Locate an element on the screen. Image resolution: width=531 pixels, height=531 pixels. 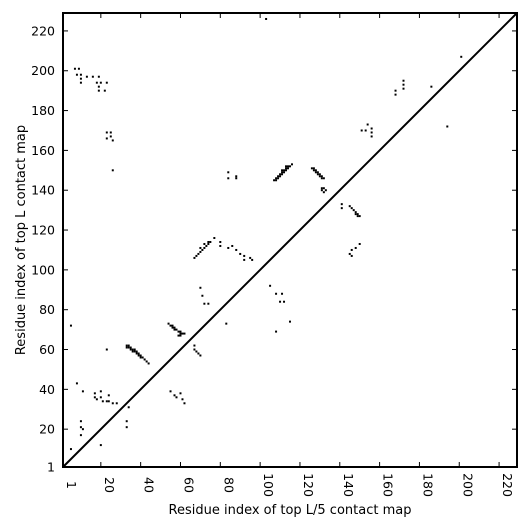
y-tick-label: 160 is located at coordinates (43, 150).